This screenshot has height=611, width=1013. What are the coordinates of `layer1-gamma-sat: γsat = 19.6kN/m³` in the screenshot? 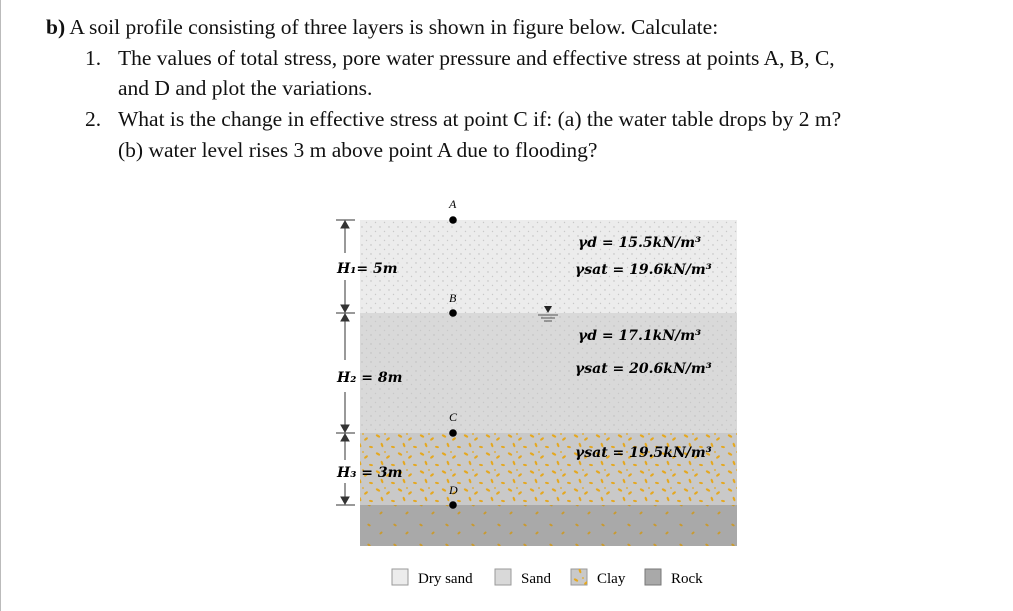 It's located at (643, 270).